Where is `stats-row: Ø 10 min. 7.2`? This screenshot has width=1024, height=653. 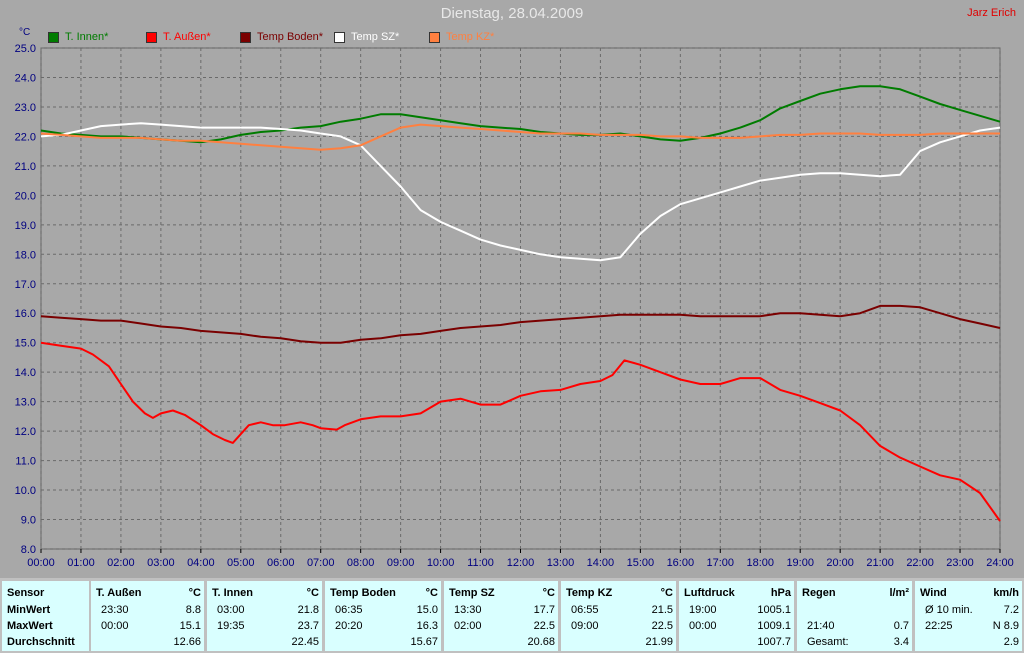 stats-row: Ø 10 min. 7.2 is located at coordinates (968, 612).